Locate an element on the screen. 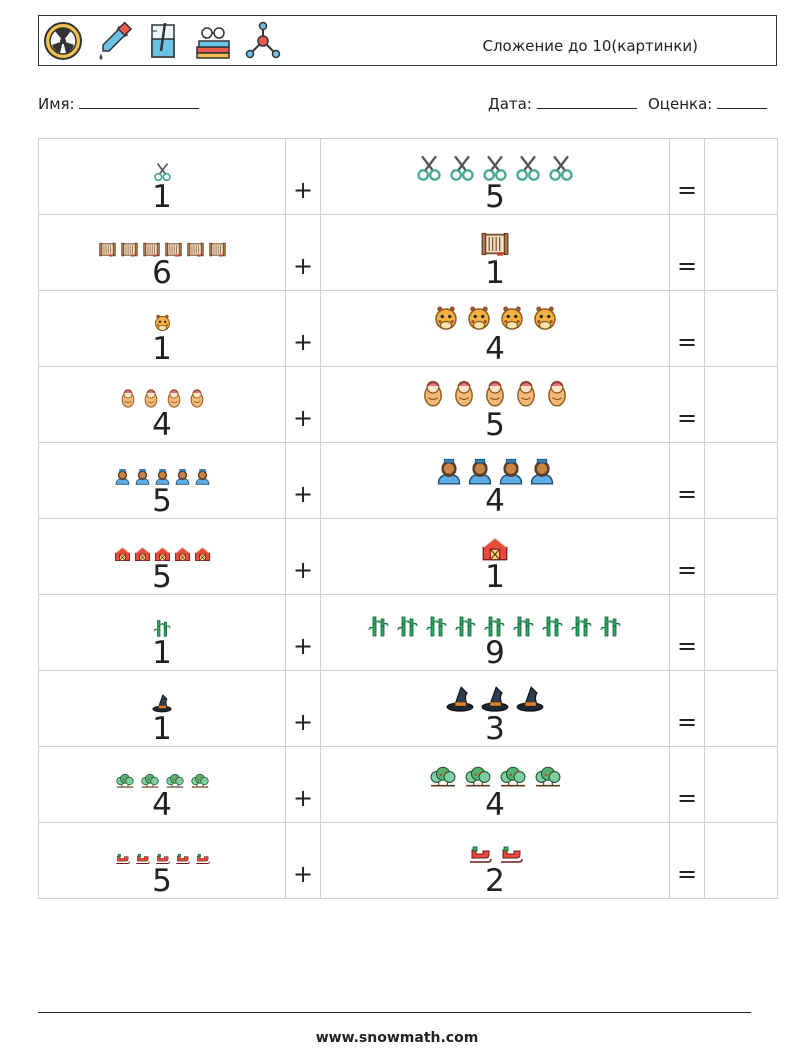 The height and width of the screenshot is (1053, 794). name-field: Имя: is located at coordinates (119, 103).